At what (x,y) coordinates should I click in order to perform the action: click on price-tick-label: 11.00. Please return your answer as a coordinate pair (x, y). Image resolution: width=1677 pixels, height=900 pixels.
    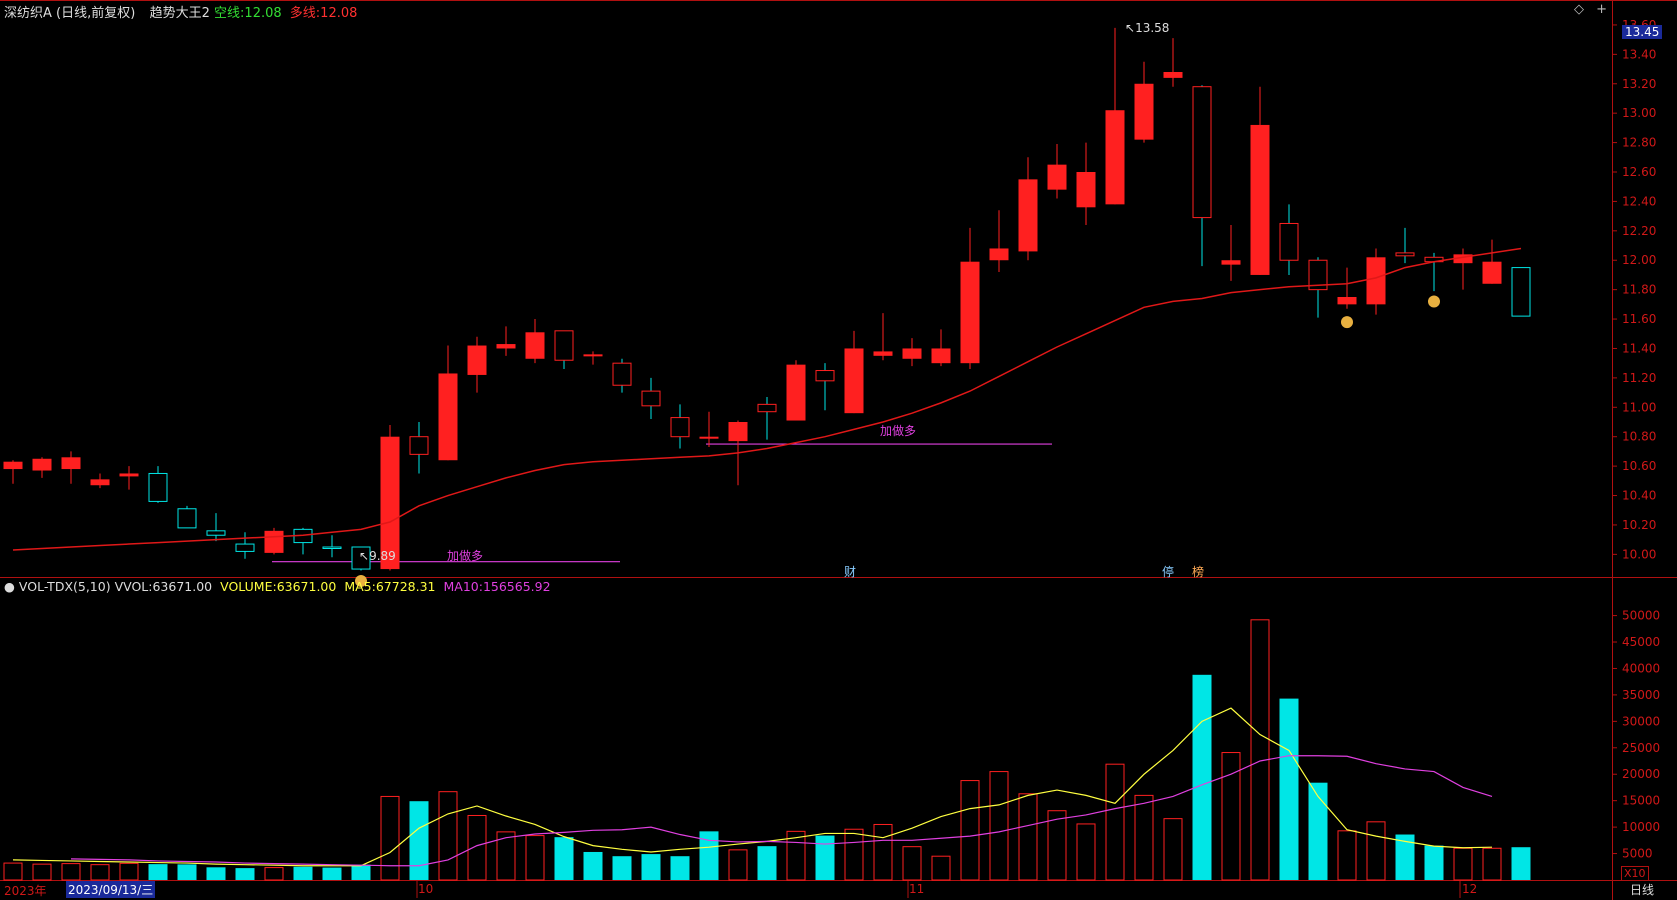
    Looking at the image, I should click on (1639, 407).